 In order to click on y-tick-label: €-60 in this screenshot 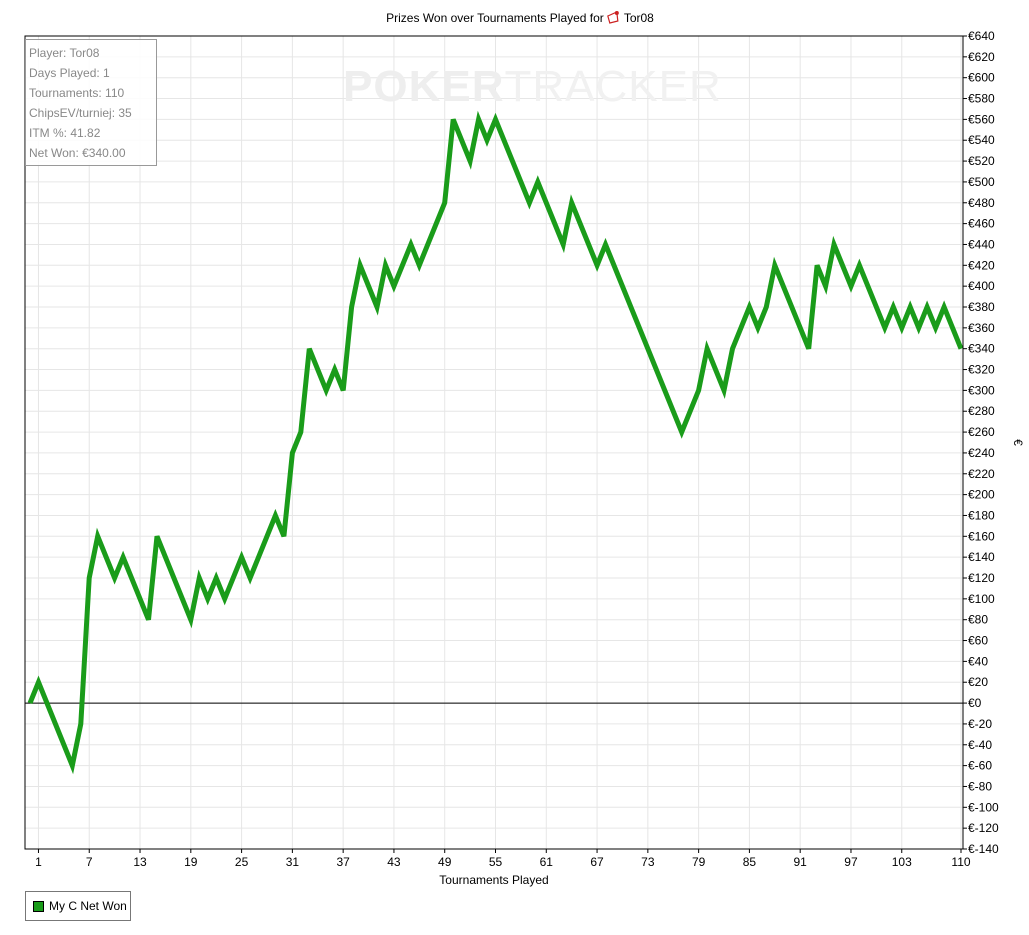, I will do `click(980, 766)`.